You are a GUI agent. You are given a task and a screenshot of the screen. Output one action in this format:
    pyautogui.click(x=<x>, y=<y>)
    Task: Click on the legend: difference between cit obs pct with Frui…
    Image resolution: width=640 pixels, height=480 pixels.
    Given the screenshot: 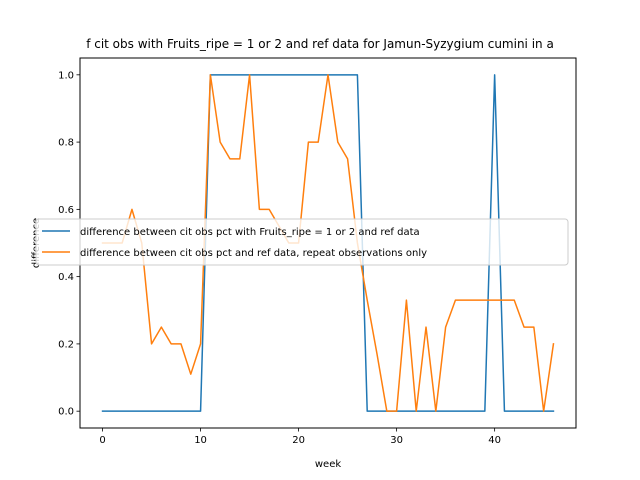 What is the action you would take?
    pyautogui.click(x=302, y=242)
    